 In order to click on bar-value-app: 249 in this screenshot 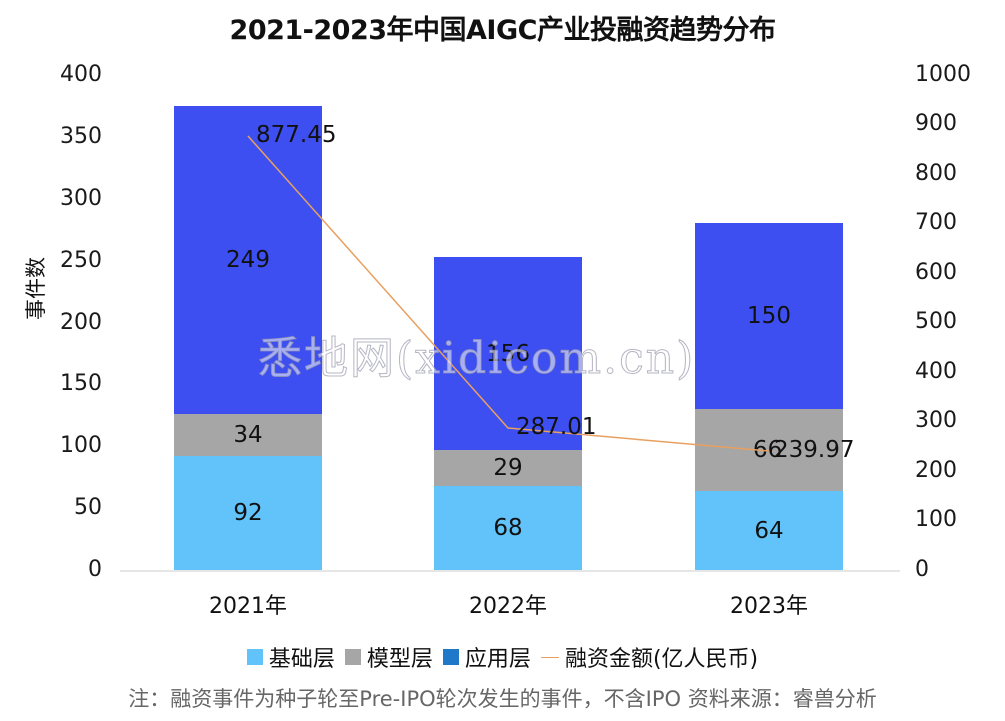, I will do `click(248, 260)`.